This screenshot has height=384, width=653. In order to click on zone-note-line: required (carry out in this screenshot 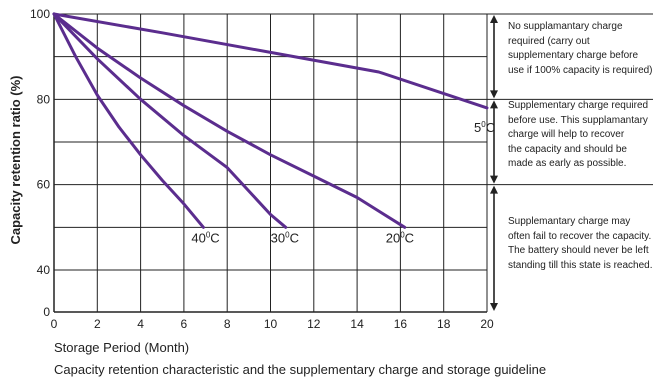, I will do `click(549, 41)`.